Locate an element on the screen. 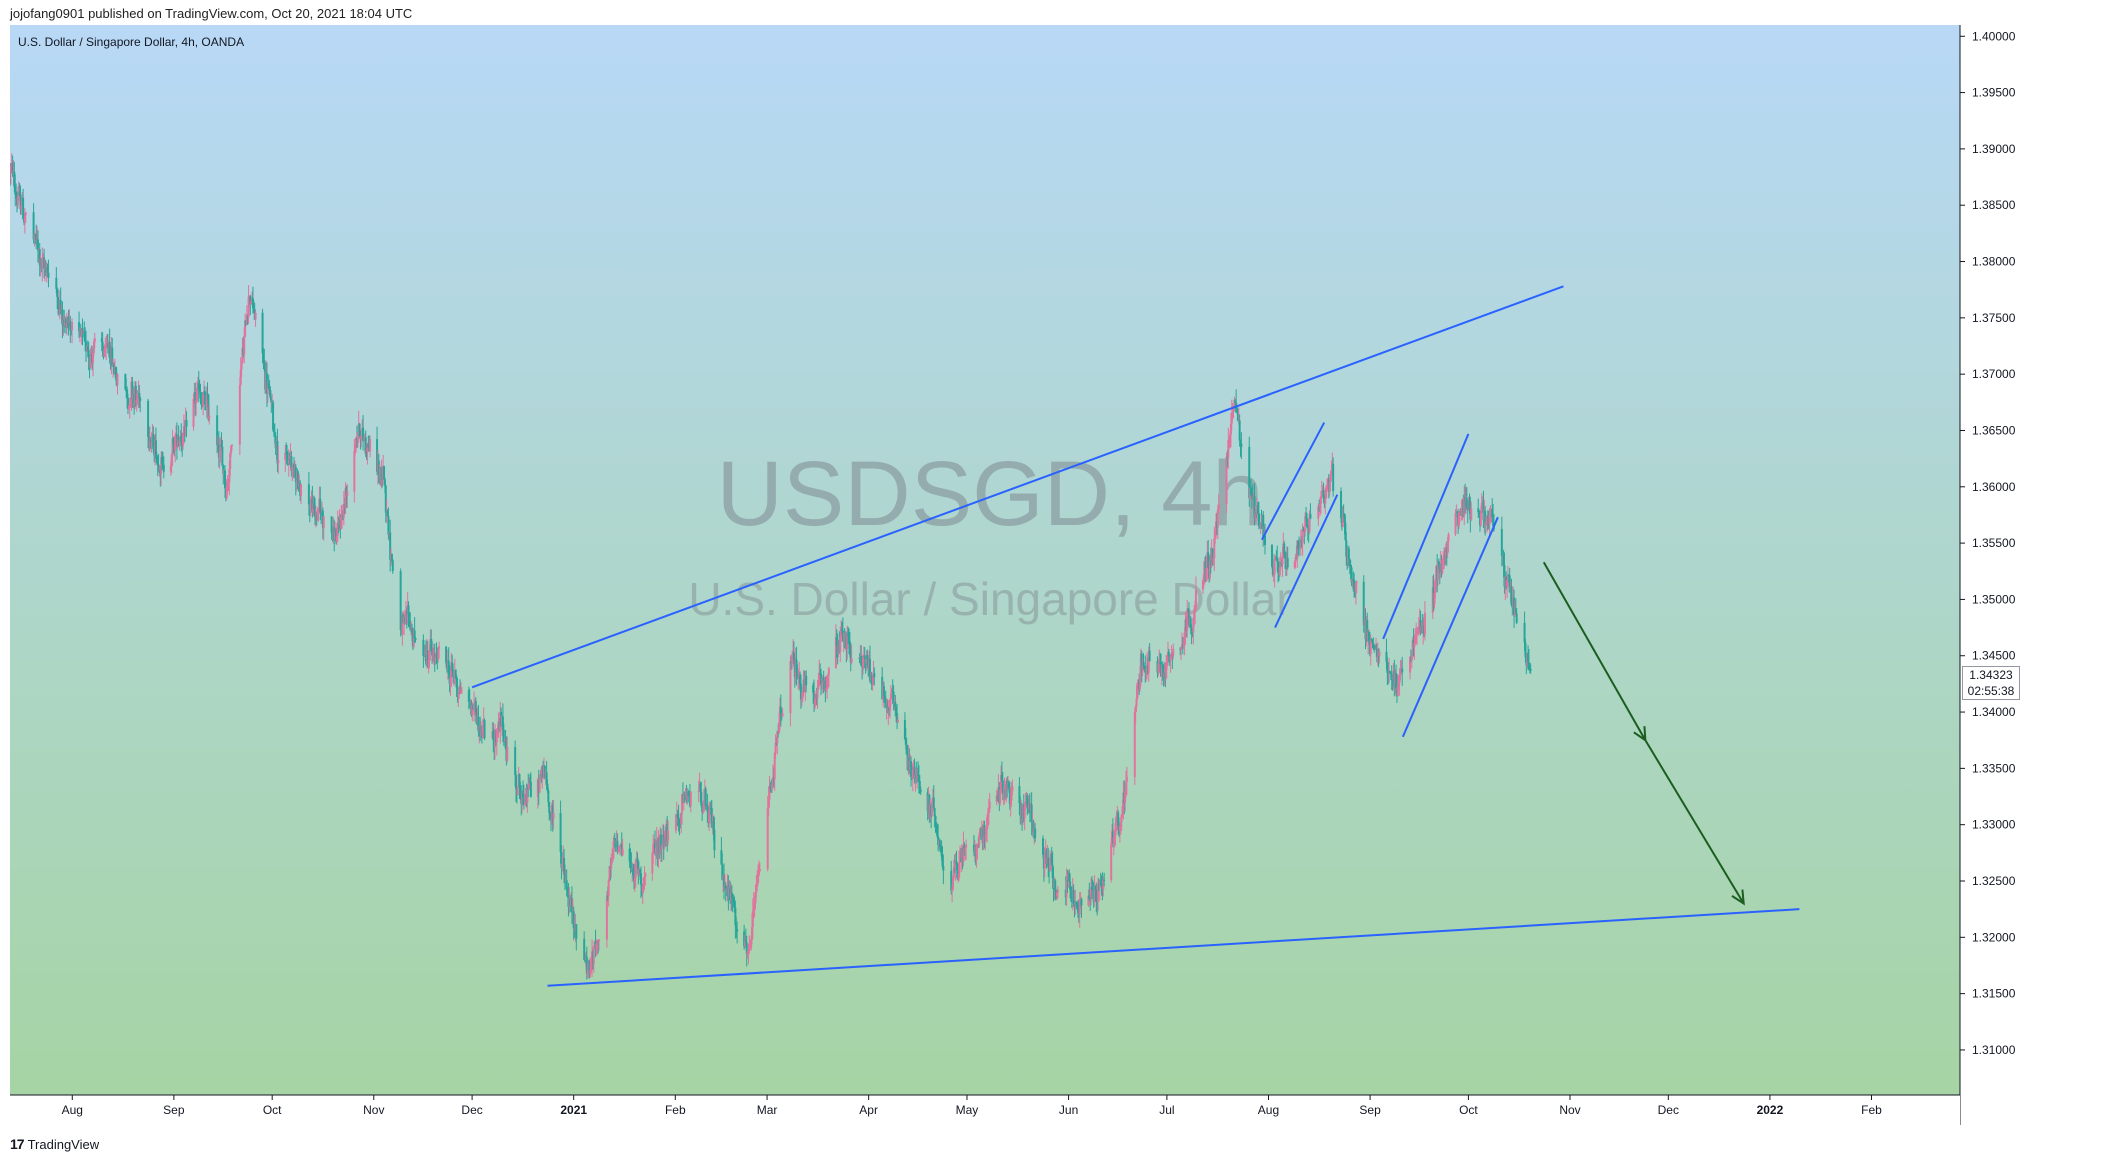  time-tick-label: Mar is located at coordinates (767, 1110).